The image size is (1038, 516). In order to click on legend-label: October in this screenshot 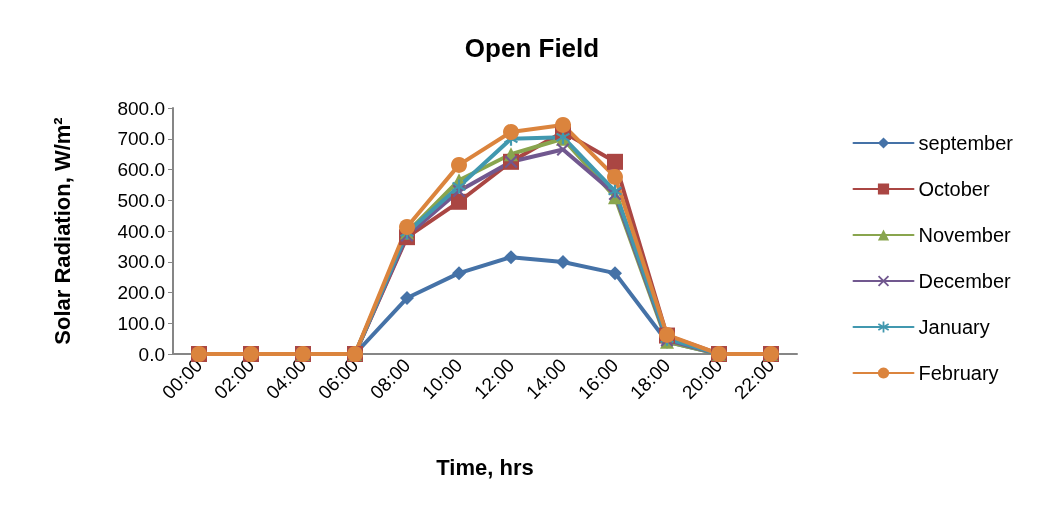, I will do `click(954, 189)`.